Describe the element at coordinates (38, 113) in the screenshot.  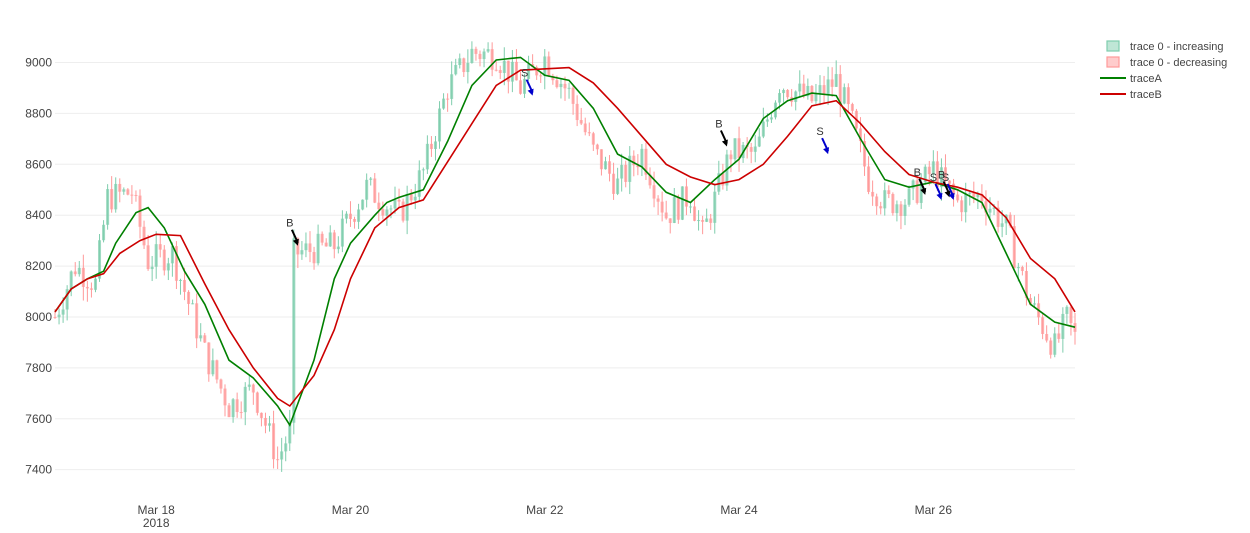
I see `y-tick-label: 8800` at that location.